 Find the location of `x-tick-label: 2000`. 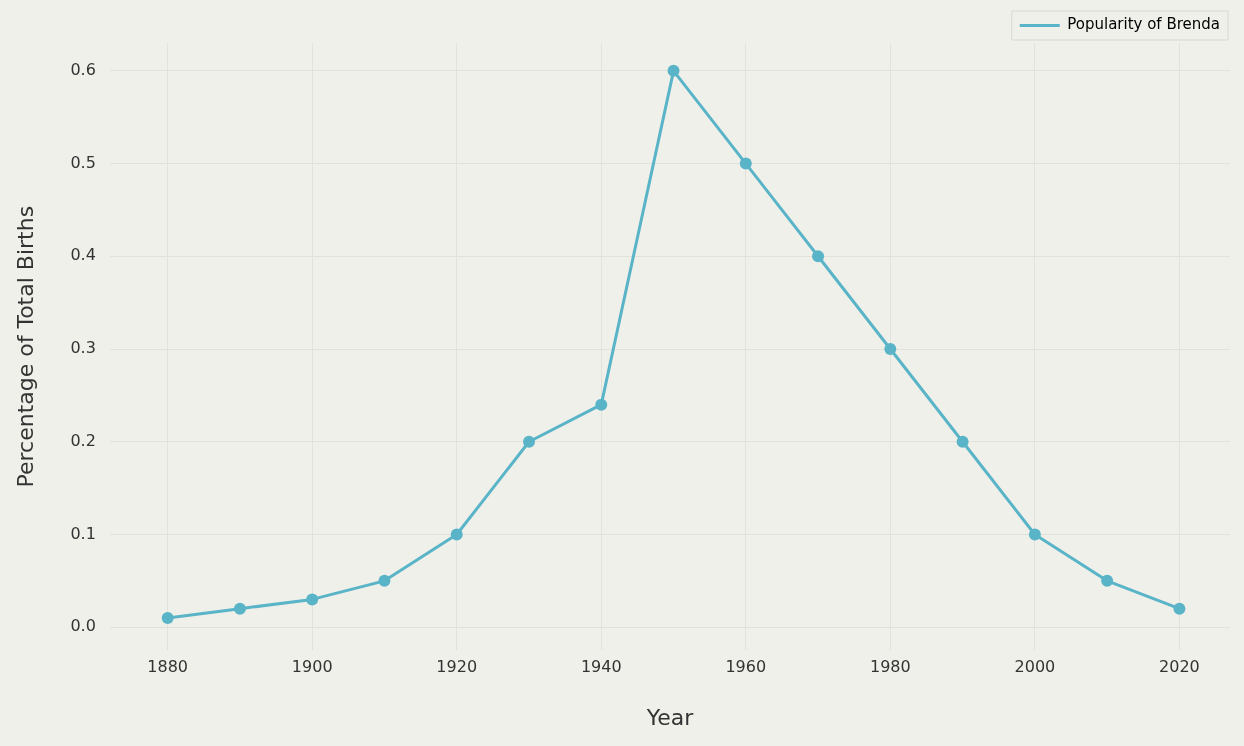

x-tick-label: 2000 is located at coordinates (1035, 667).